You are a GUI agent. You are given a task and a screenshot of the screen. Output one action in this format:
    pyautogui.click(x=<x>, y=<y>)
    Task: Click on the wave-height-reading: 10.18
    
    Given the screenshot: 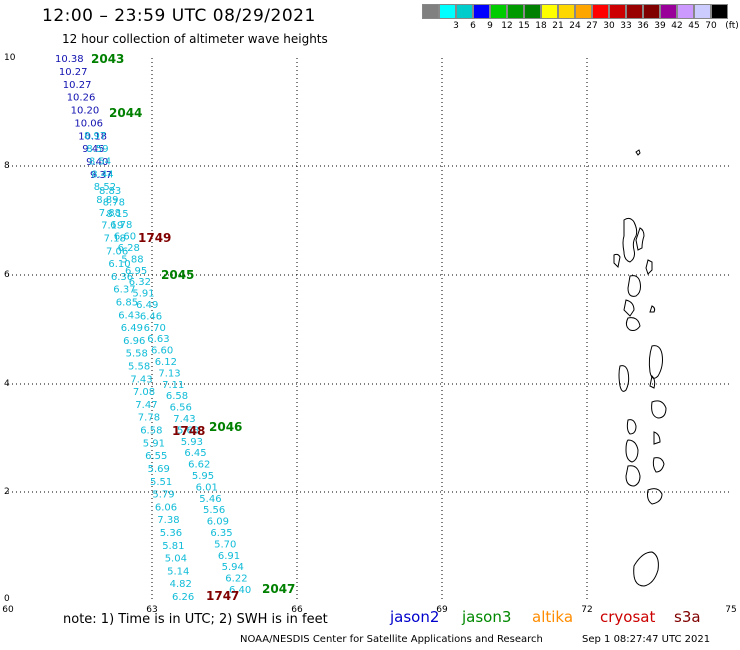 What is the action you would take?
    pyautogui.click(x=92, y=136)
    